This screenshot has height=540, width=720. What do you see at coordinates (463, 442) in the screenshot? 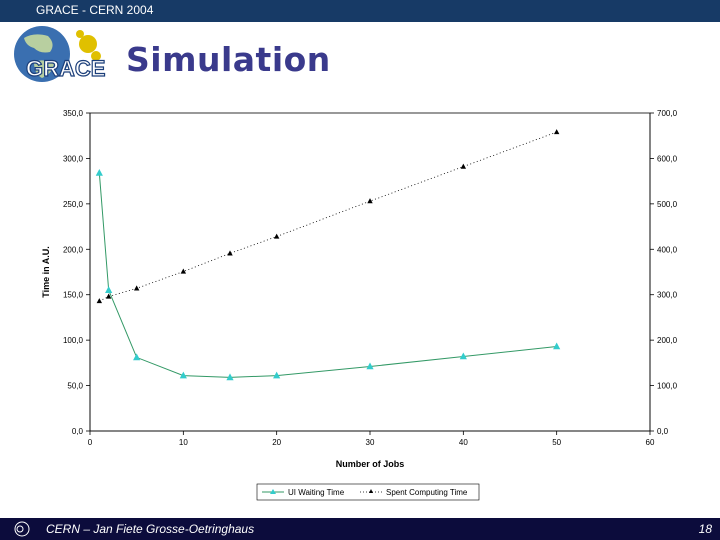
I see `x-tick-label: 40` at bounding box center [463, 442].